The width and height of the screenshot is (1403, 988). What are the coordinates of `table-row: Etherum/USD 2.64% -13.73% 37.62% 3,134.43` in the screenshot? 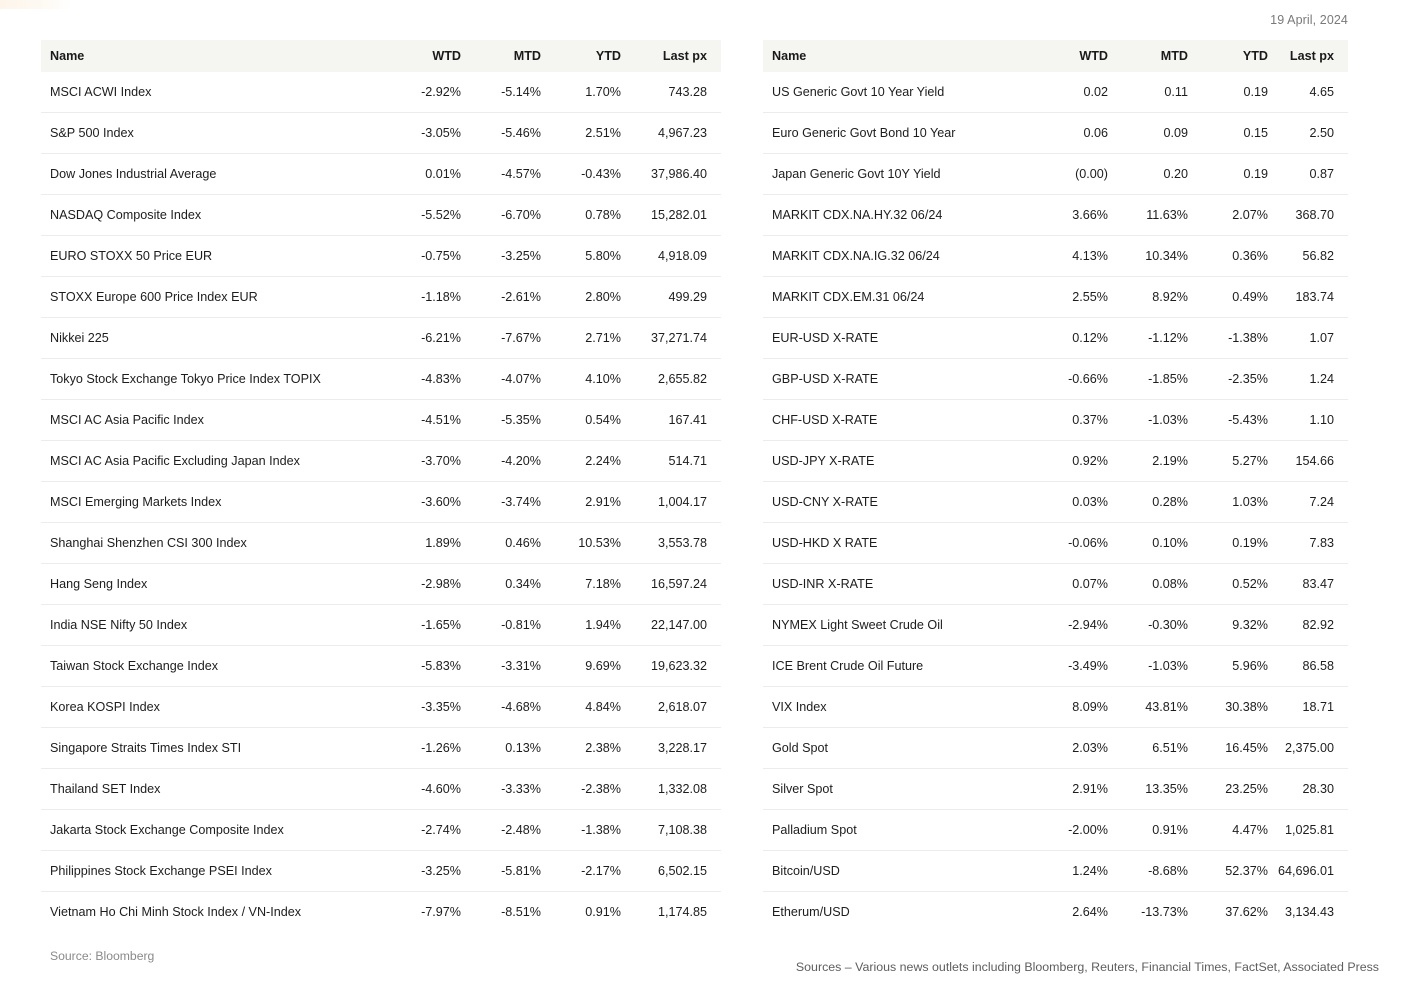 It's located at (1055, 912).